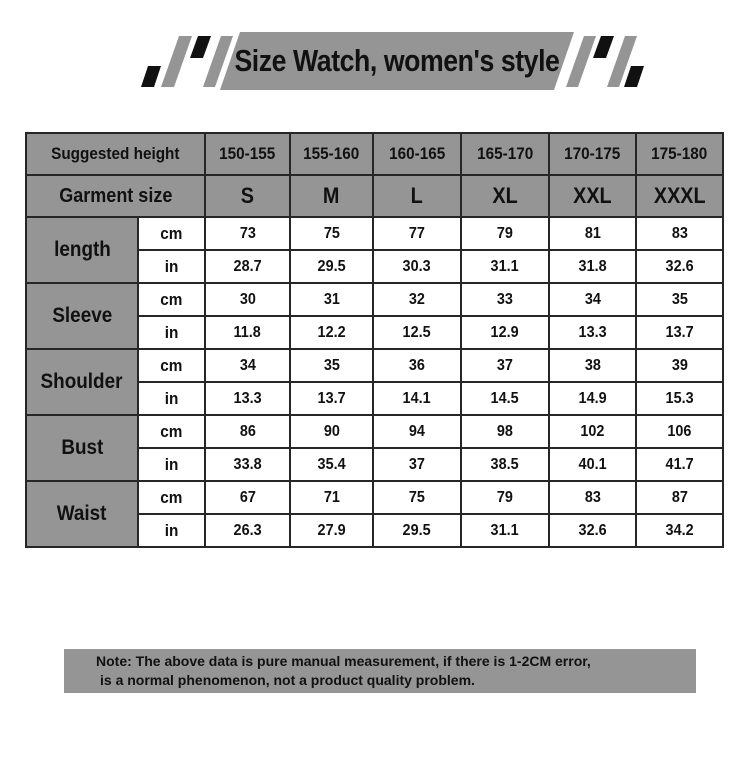  Describe the element at coordinates (331, 196) in the screenshot. I see `size-cell: M` at that location.